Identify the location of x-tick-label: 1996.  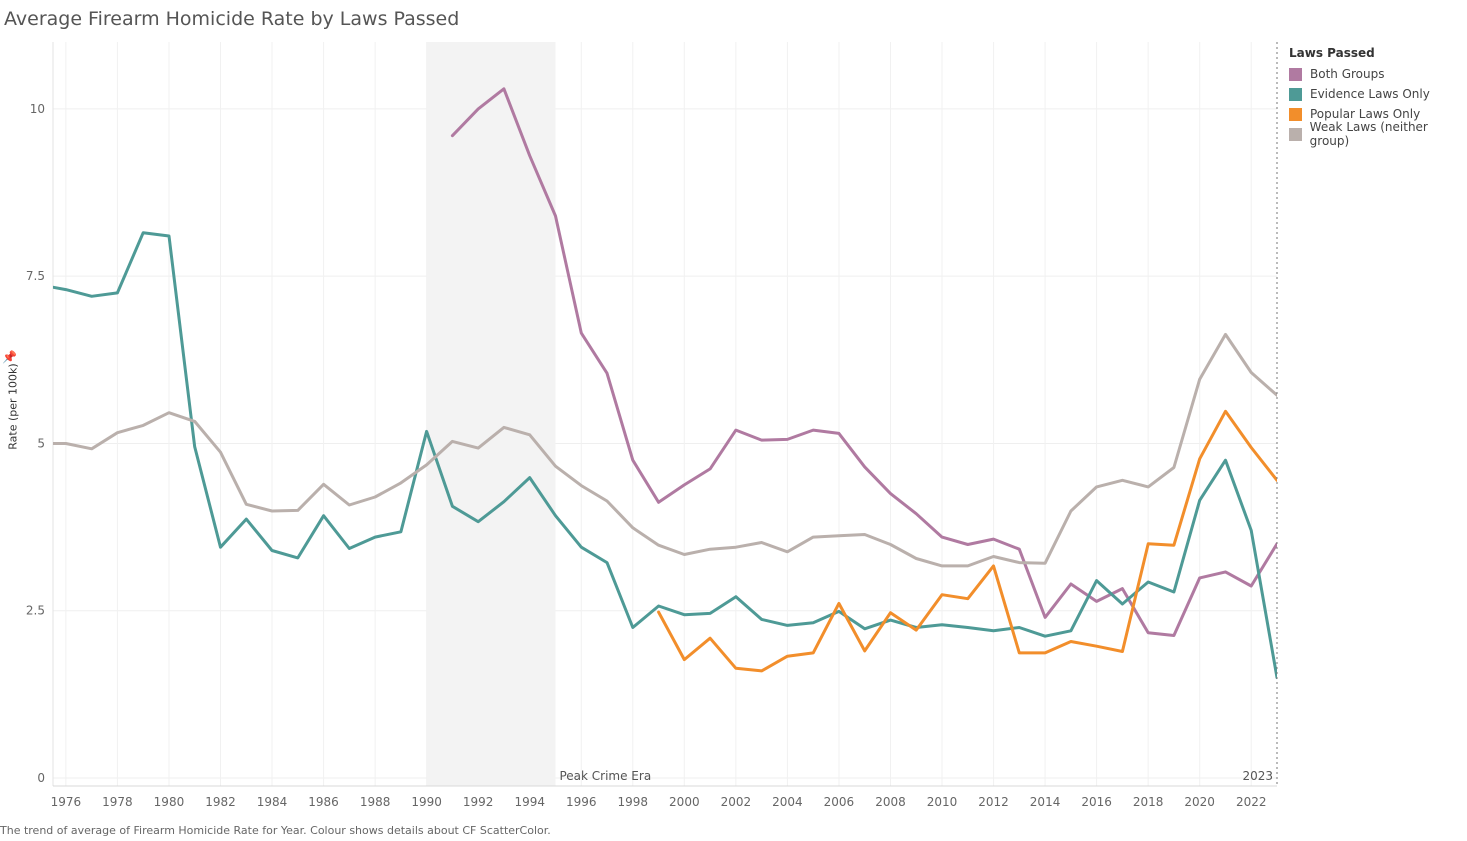
(581, 802).